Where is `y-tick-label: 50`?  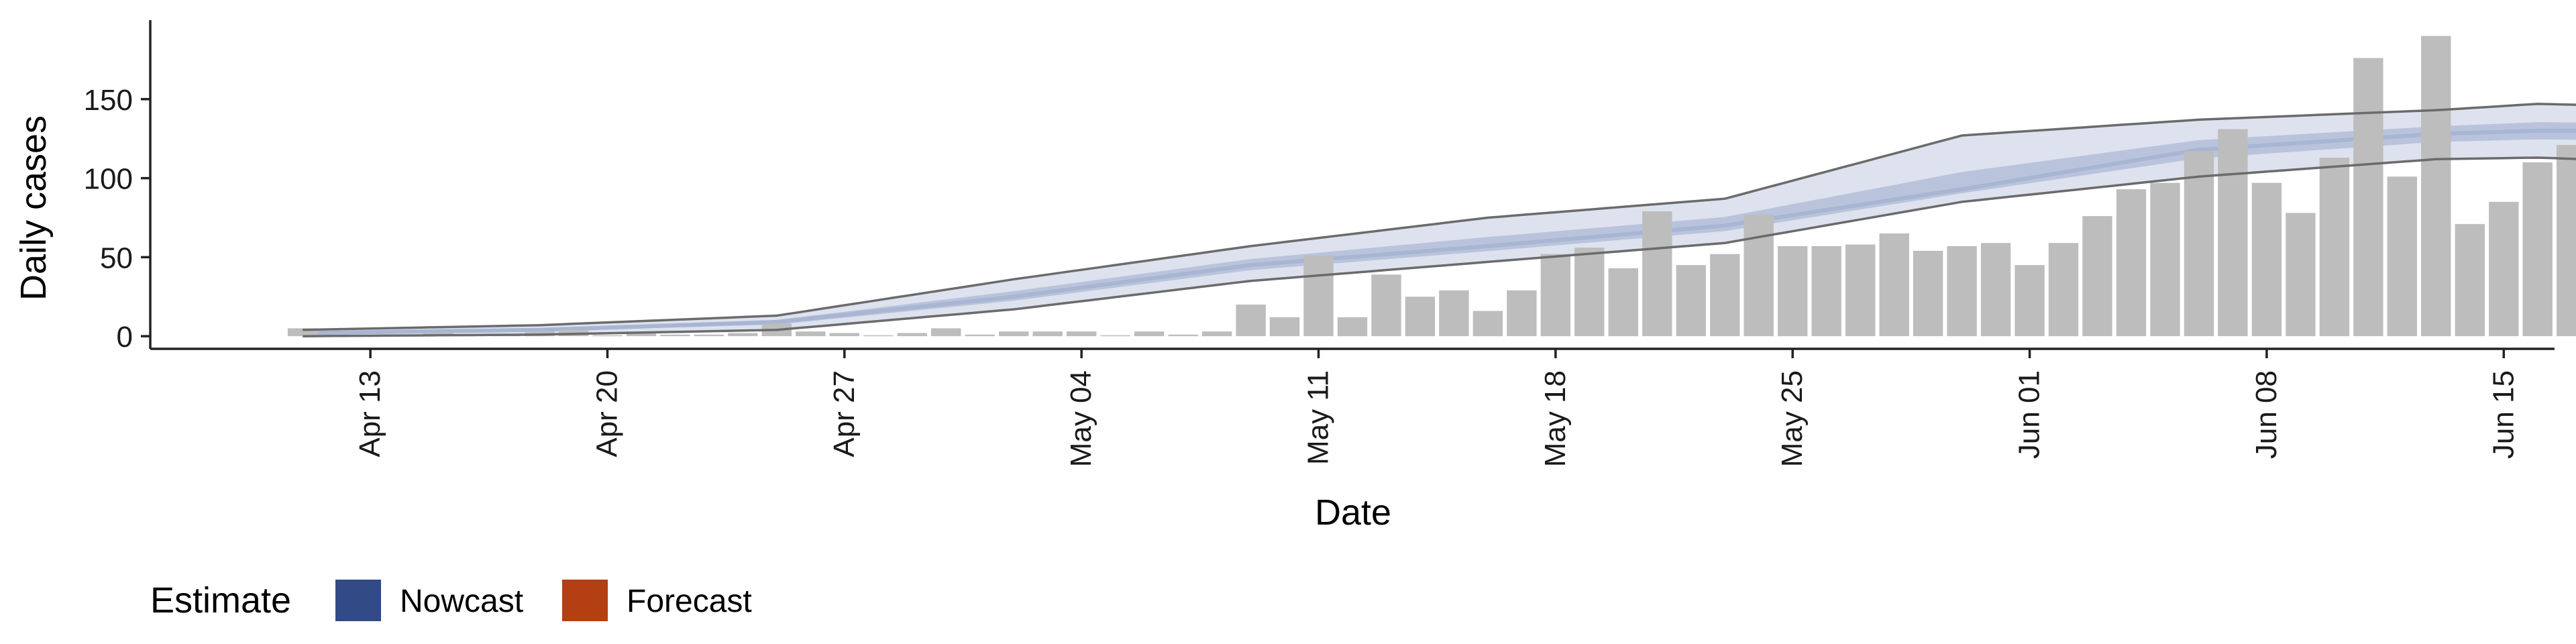 y-tick-label: 50 is located at coordinates (116, 257).